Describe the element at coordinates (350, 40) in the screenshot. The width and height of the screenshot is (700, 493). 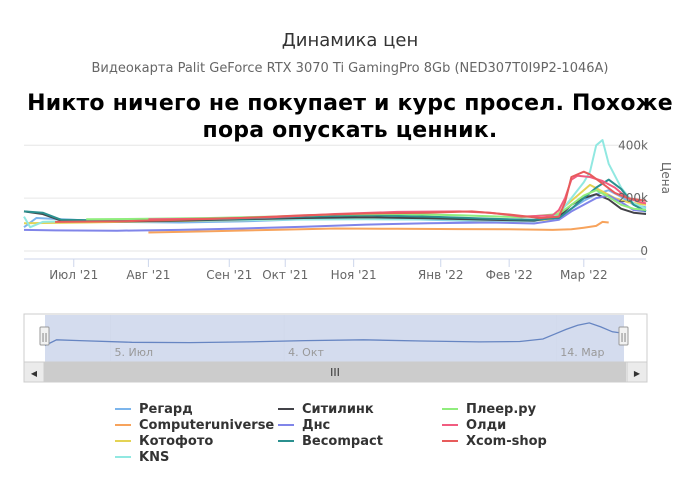
I see `chart-title: Динамика цен` at that location.